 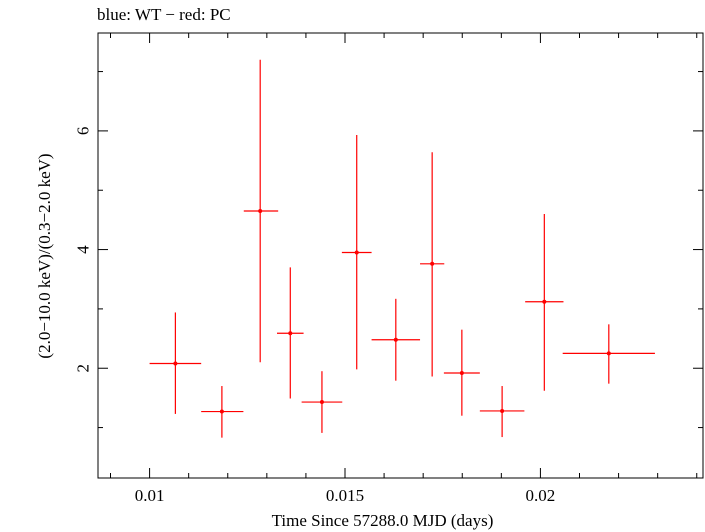 What do you see at coordinates (541, 495) in the screenshot?
I see `x-tick-label: 0.02` at bounding box center [541, 495].